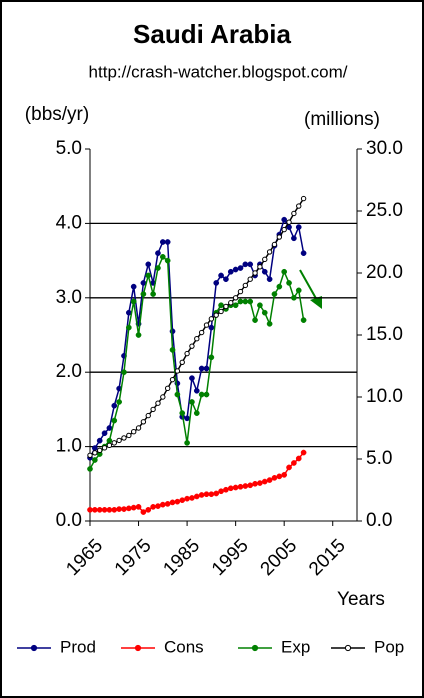 The height and width of the screenshot is (698, 424). Describe the element at coordinates (218, 71) in the screenshot. I see `chart-subtitle: http://crash-watcher.blogspot.com/` at that location.